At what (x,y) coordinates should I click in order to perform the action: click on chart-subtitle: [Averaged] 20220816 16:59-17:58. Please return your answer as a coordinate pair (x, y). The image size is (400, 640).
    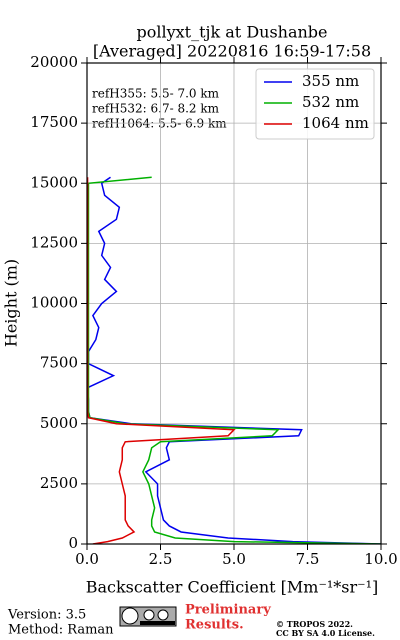
    Looking at the image, I should click on (232, 51).